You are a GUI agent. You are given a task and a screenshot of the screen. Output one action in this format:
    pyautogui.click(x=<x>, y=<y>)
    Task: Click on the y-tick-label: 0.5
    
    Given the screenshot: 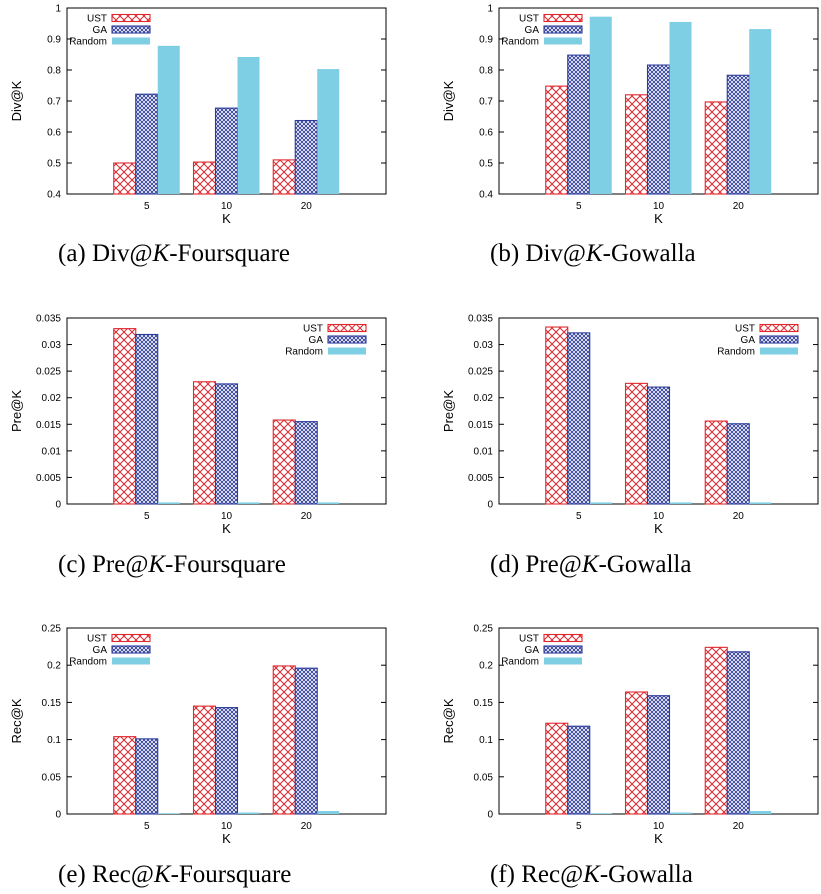 What is the action you would take?
    pyautogui.click(x=54, y=164)
    